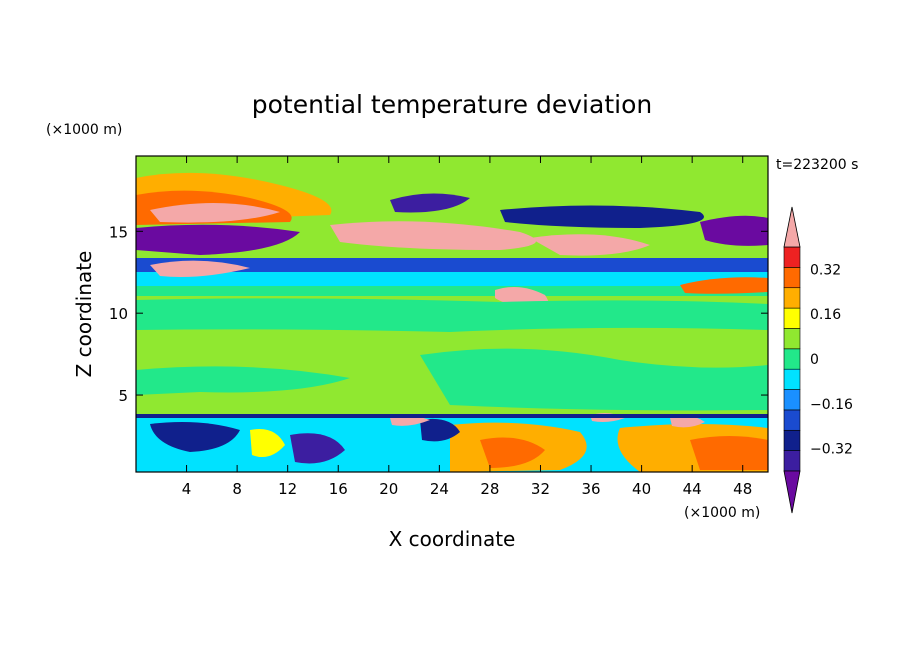 This screenshot has width=904, height=654. What do you see at coordinates (590, 245) in the screenshot?
I see `patch-pink-right` at bounding box center [590, 245].